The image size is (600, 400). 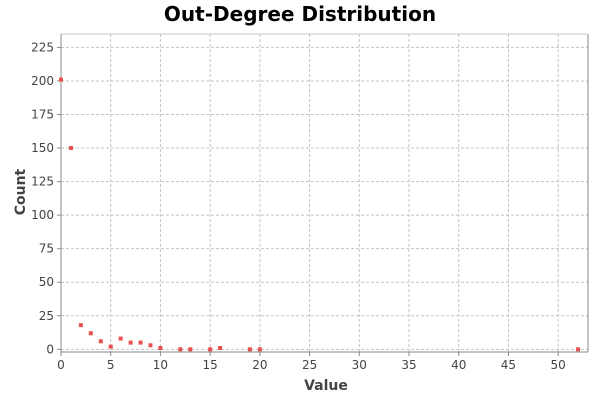 What do you see at coordinates (46, 282) in the screenshot?
I see `y-tick-label: 50` at bounding box center [46, 282].